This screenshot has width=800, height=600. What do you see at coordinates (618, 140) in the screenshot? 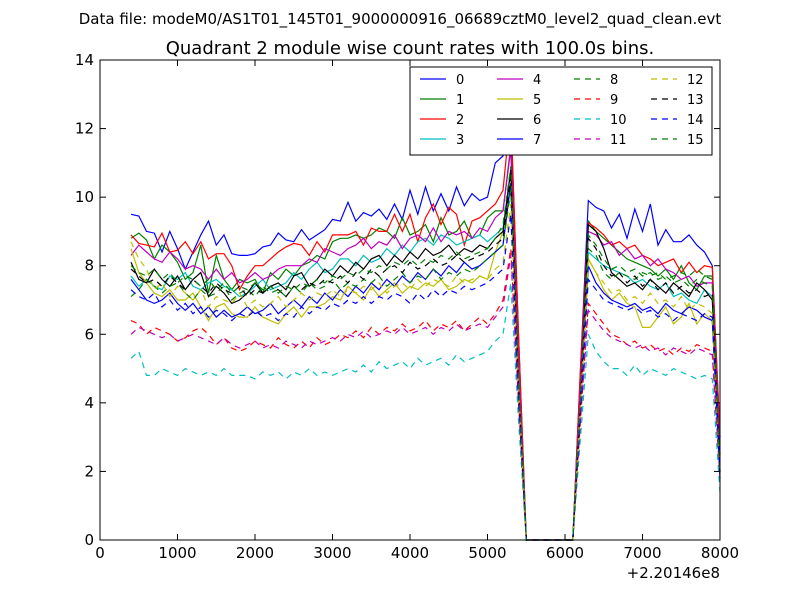
I see `legend-label-11: 11` at bounding box center [618, 140].